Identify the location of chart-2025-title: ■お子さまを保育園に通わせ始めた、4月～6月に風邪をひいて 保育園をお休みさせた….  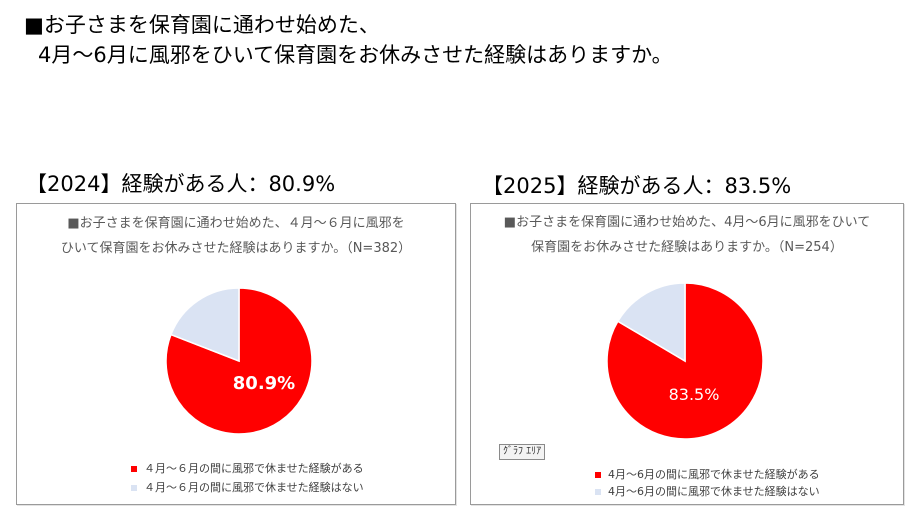
(687, 235).